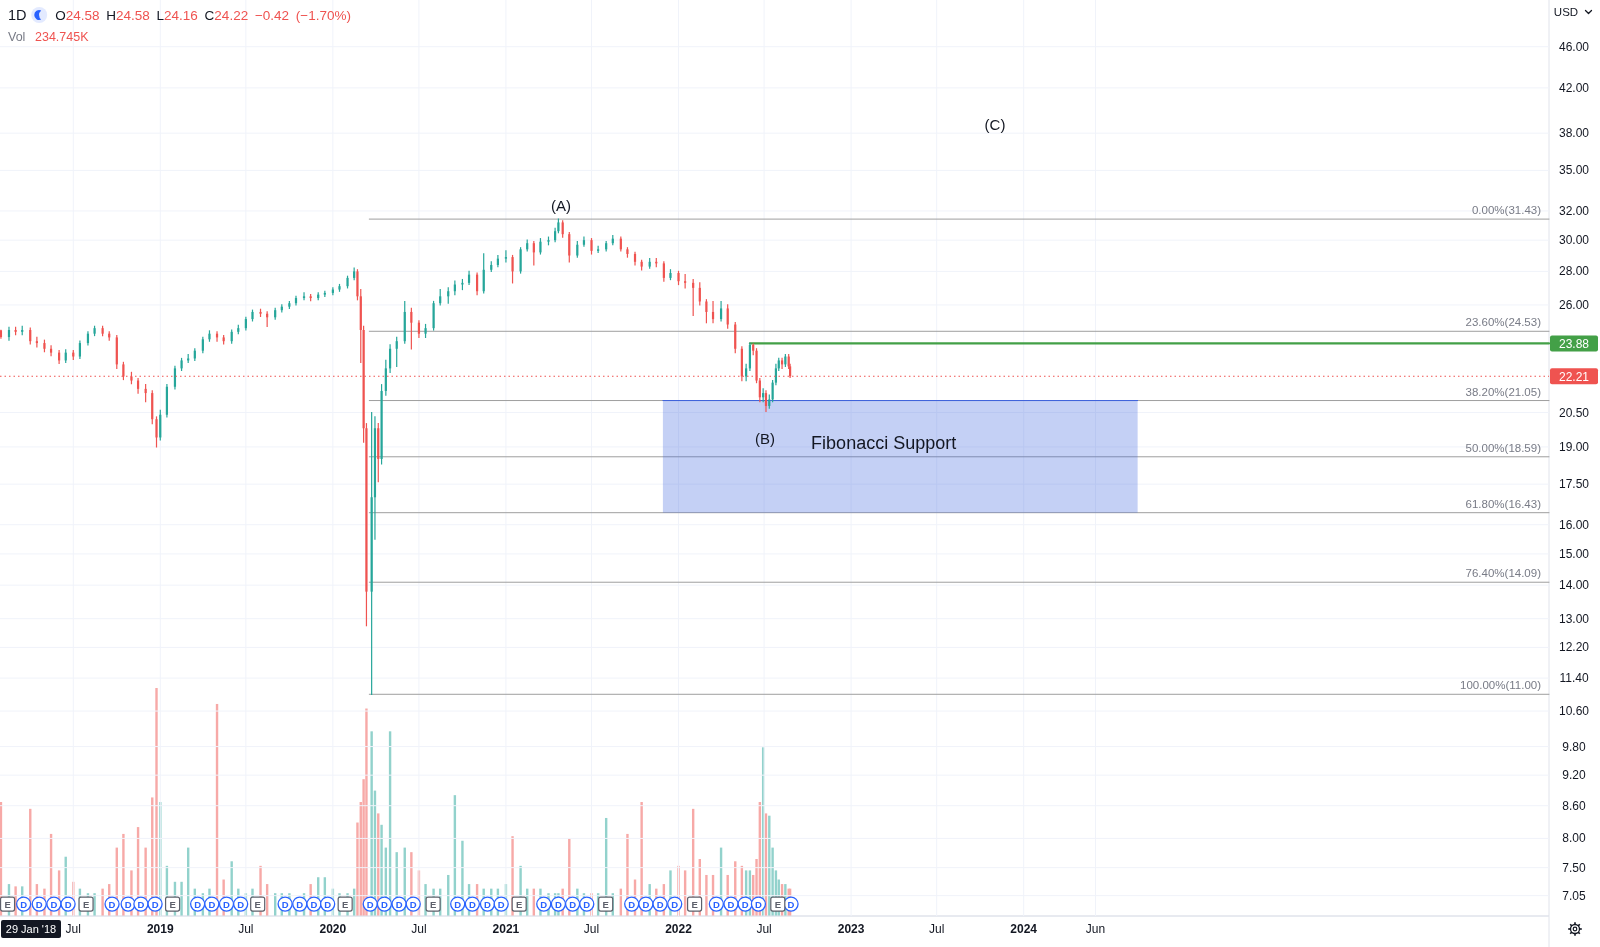 The image size is (1600, 947). What do you see at coordinates (1574, 170) in the screenshot?
I see `y-tick-label: 35.00` at bounding box center [1574, 170].